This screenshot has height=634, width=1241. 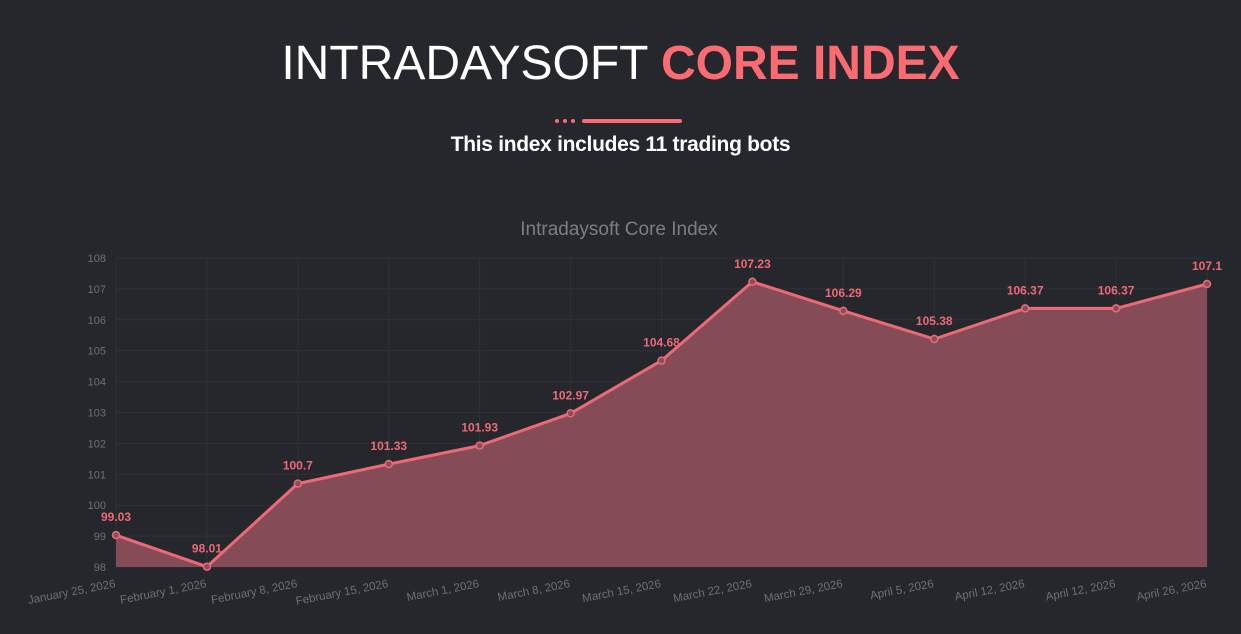 I want to click on x-tick-label: March 15, 2026, so click(x=621, y=591).